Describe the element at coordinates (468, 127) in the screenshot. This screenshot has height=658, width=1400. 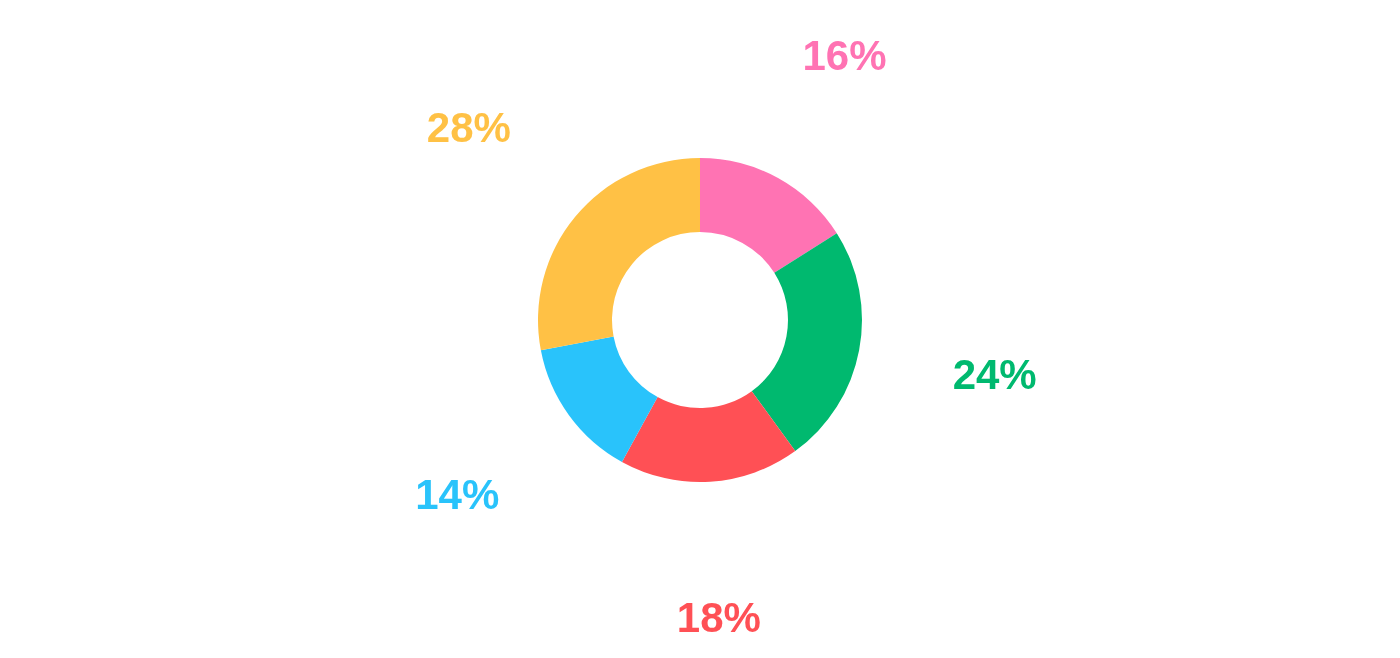
I see `data-label: 28%` at that location.